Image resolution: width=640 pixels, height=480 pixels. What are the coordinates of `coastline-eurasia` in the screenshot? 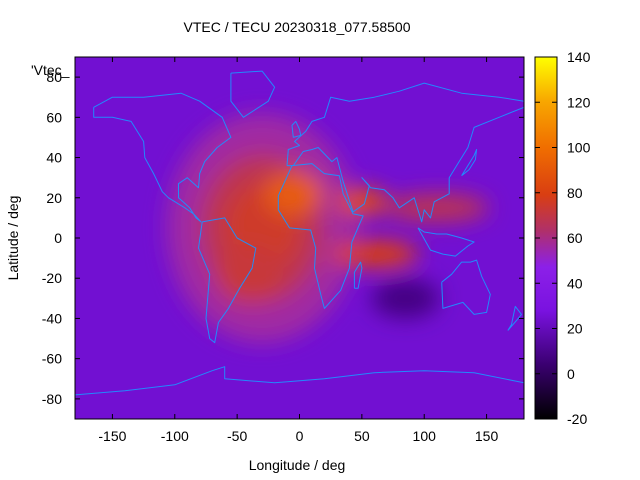 It's located at (405, 152).